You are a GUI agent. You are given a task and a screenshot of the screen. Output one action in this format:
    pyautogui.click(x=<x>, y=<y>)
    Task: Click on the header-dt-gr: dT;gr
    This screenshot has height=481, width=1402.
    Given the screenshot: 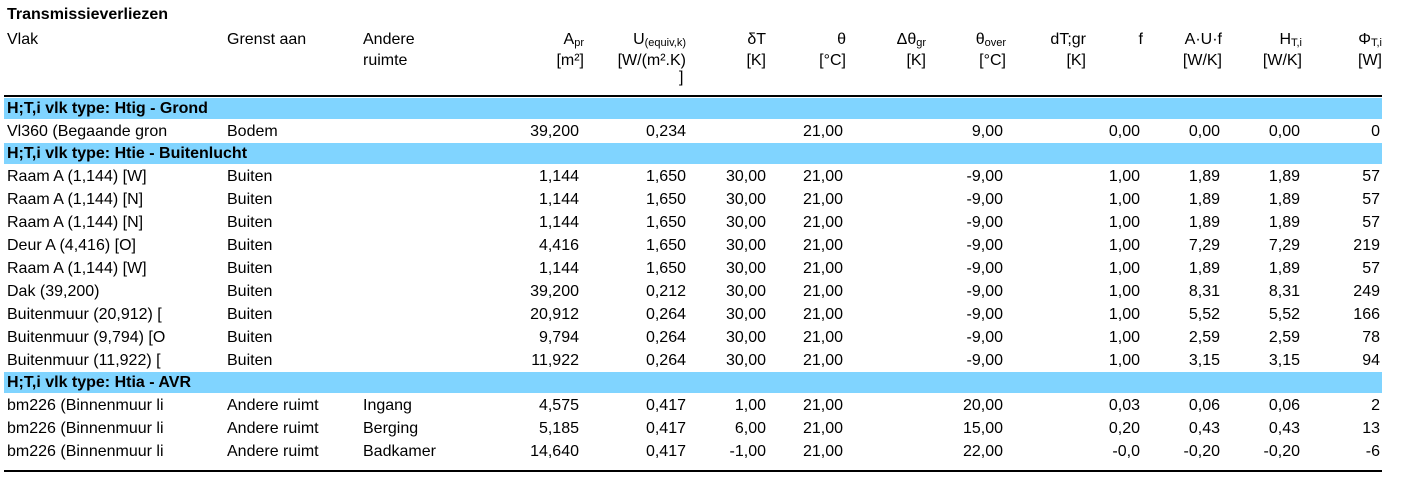 What is the action you would take?
    pyautogui.click(x=1068, y=39)
    